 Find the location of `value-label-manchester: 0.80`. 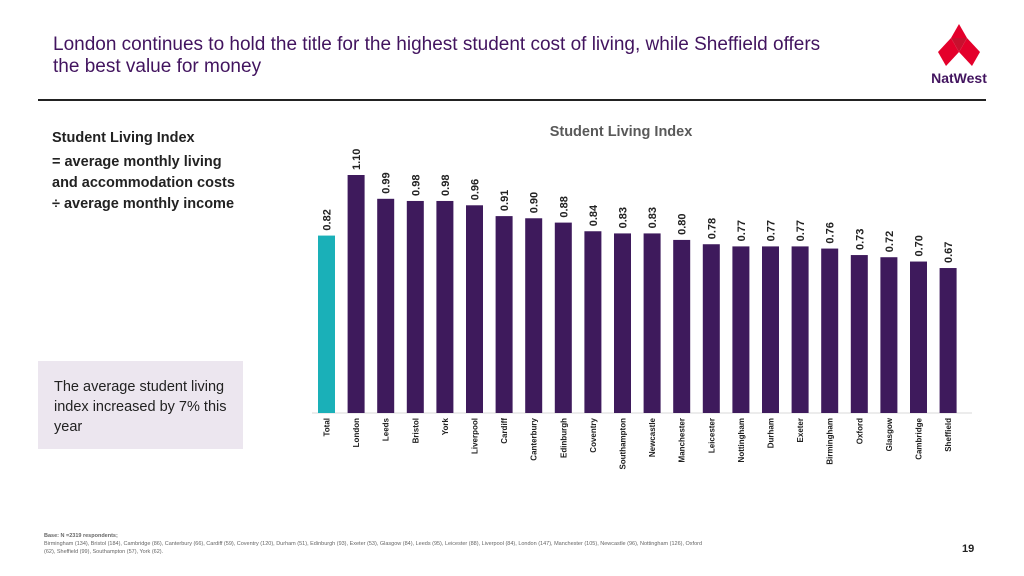

value-label-manchester: 0.80 is located at coordinates (683, 223).